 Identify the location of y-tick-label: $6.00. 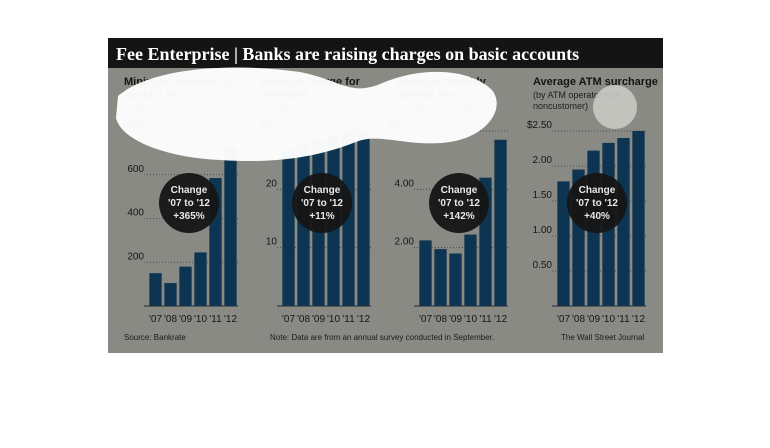
(401, 125).